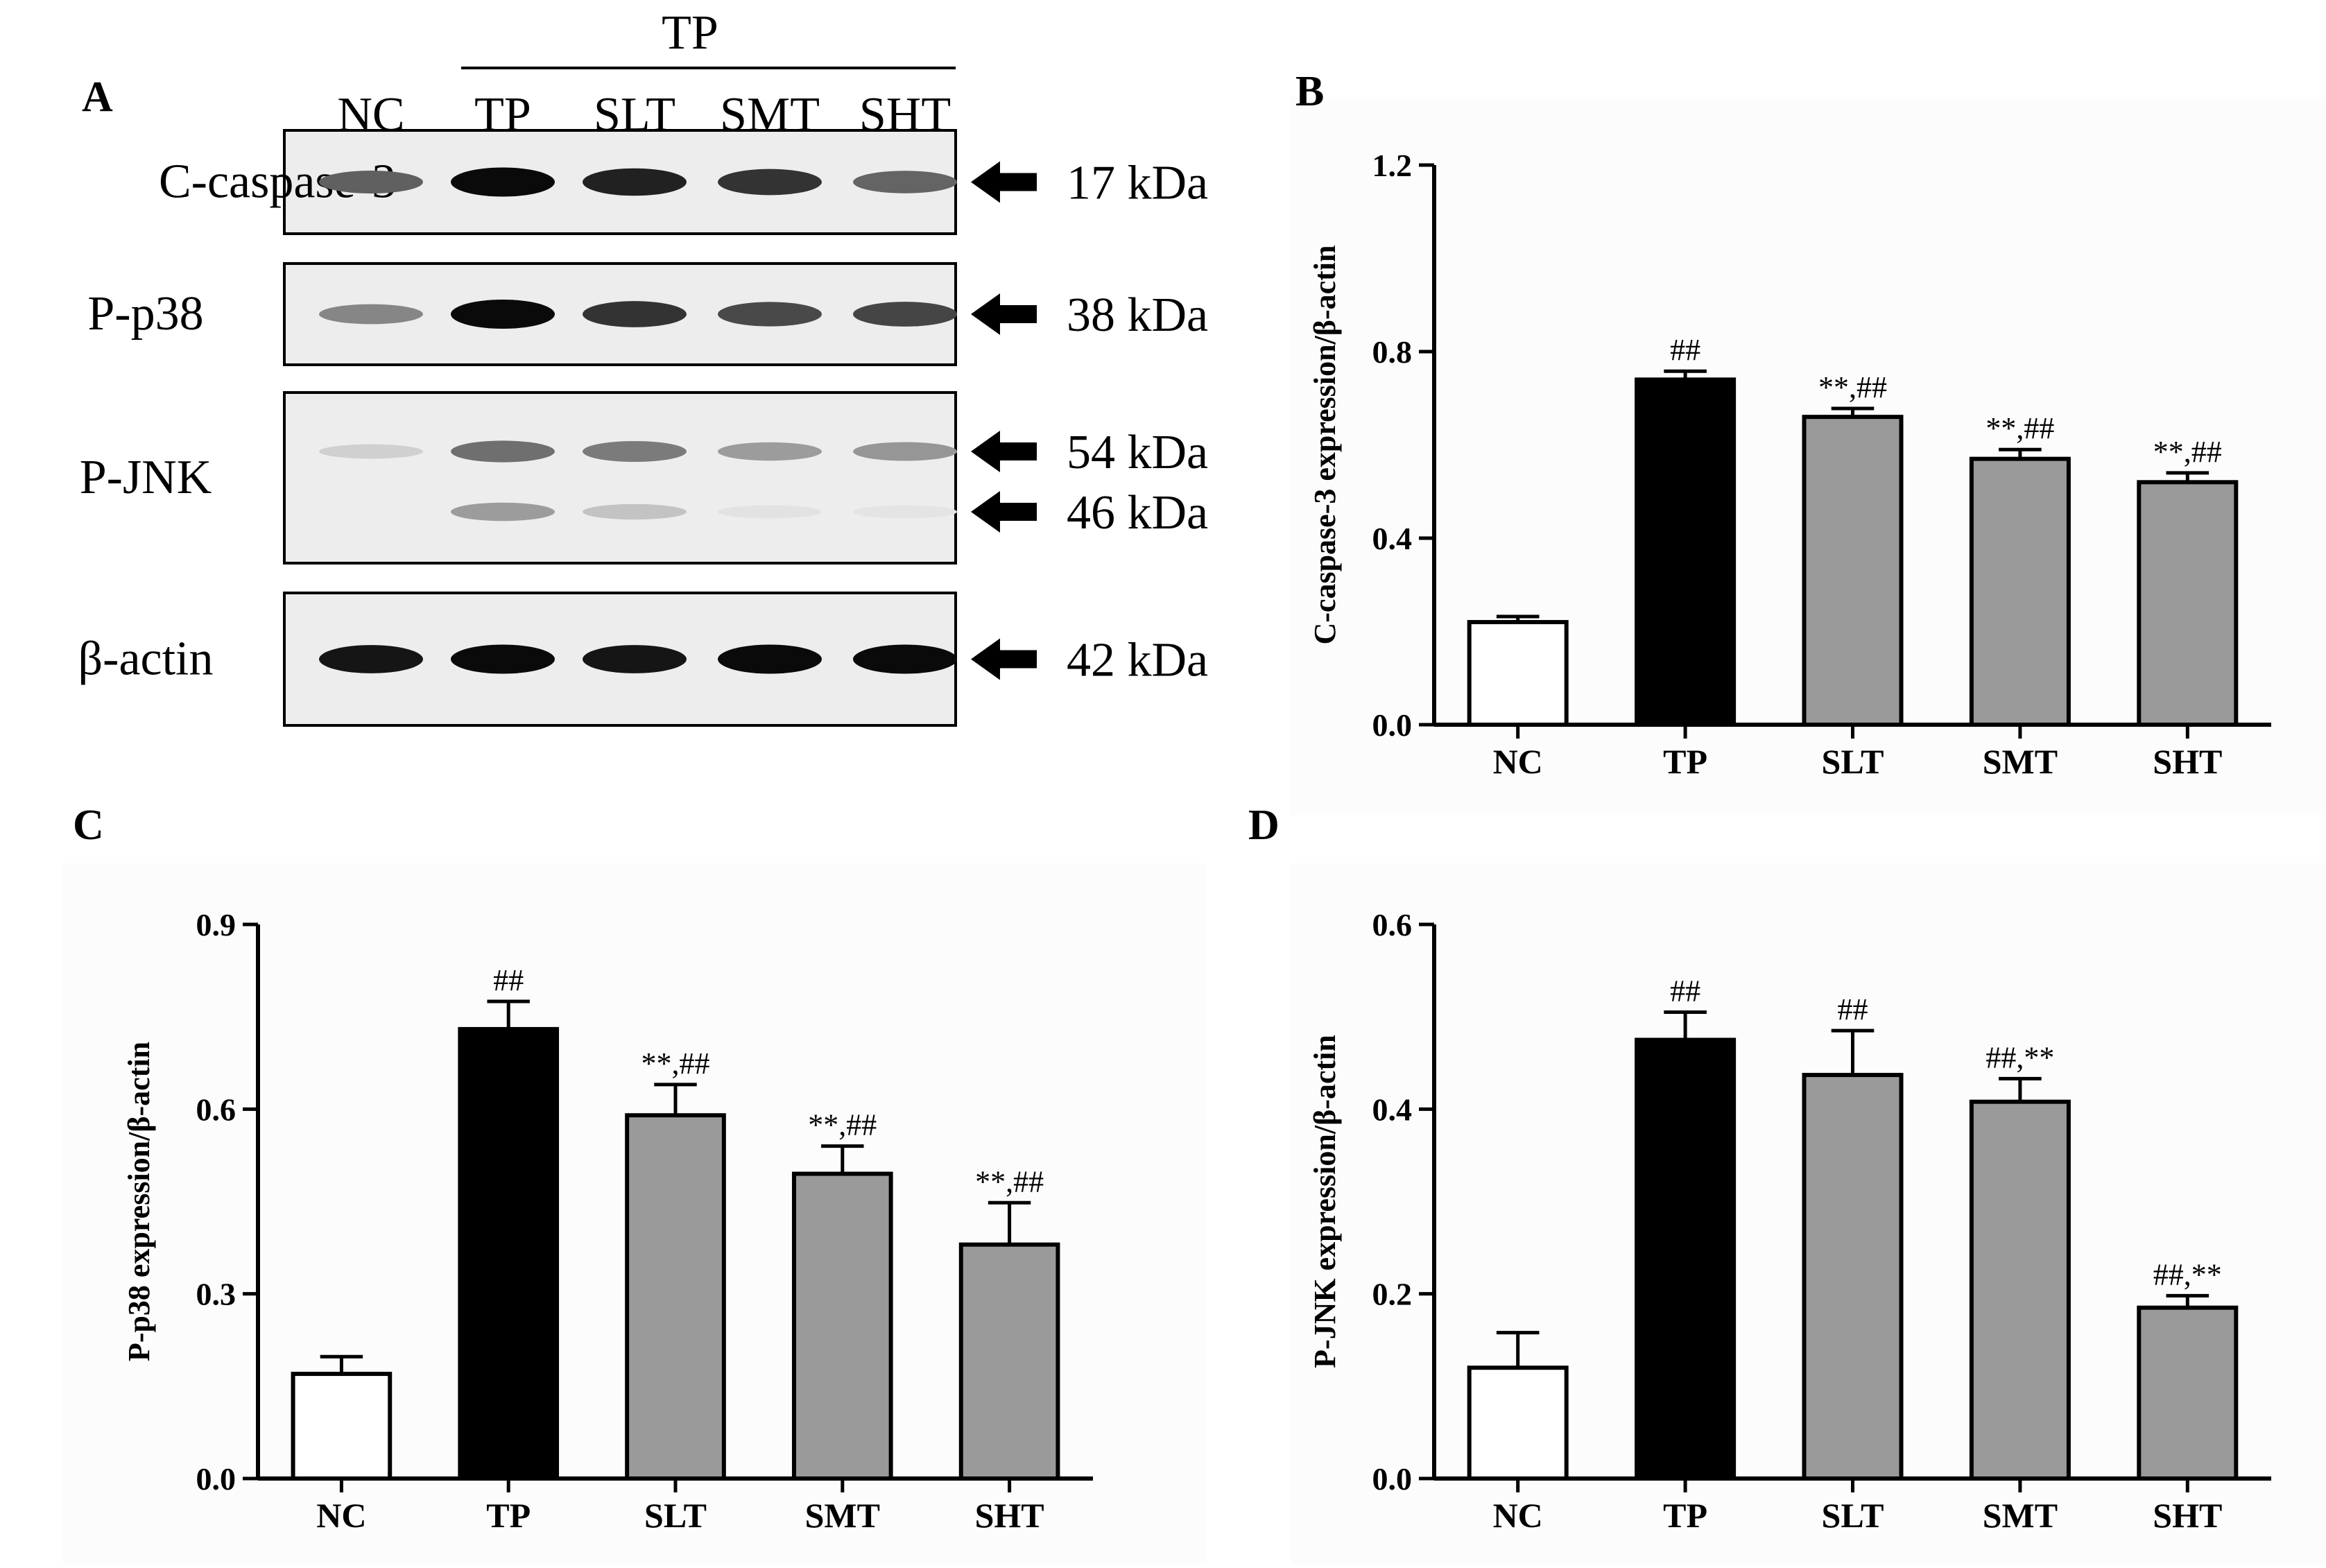  Describe the element at coordinates (1392, 538) in the screenshot. I see `y-tick-label: 0.4` at that location.